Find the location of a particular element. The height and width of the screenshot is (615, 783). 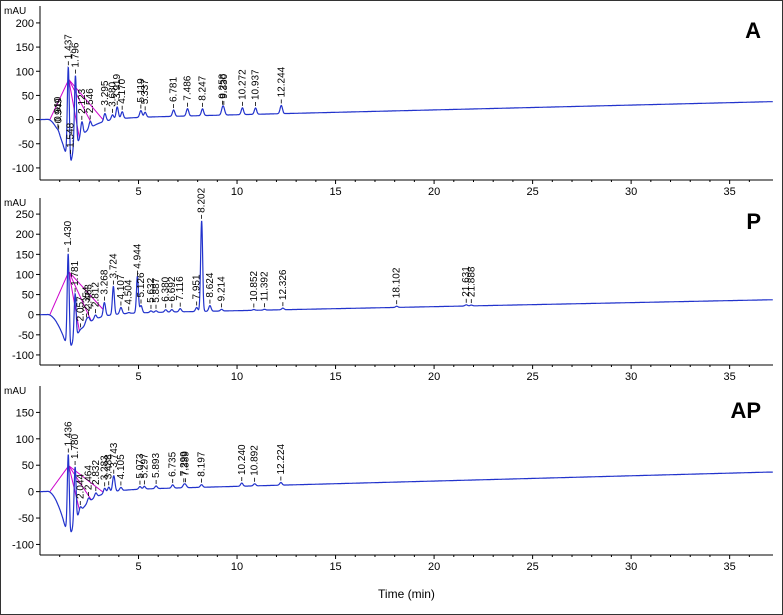

peak-label: 1.548 is located at coordinates (71, 134).